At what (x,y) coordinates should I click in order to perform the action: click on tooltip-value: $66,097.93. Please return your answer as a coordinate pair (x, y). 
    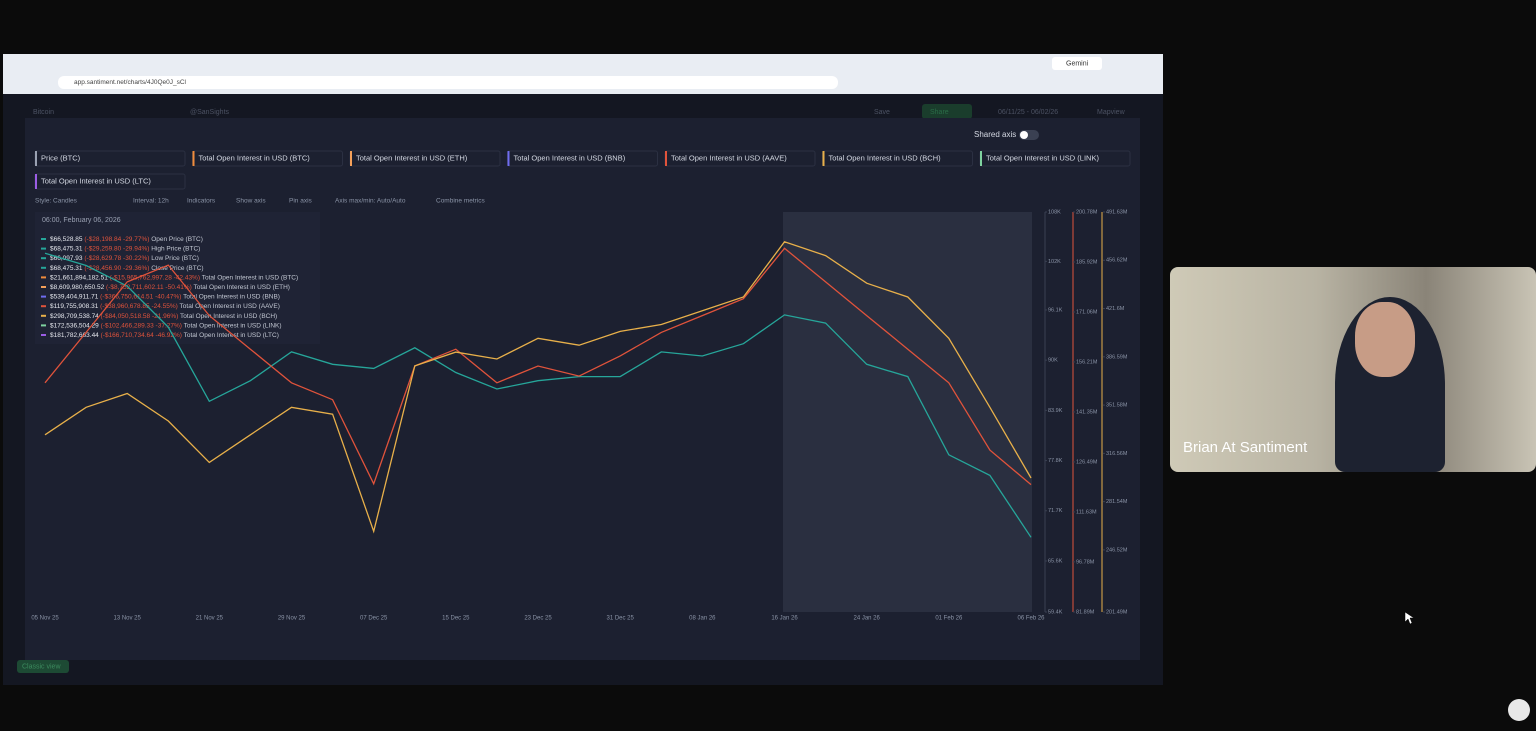
    Looking at the image, I should click on (66, 258).